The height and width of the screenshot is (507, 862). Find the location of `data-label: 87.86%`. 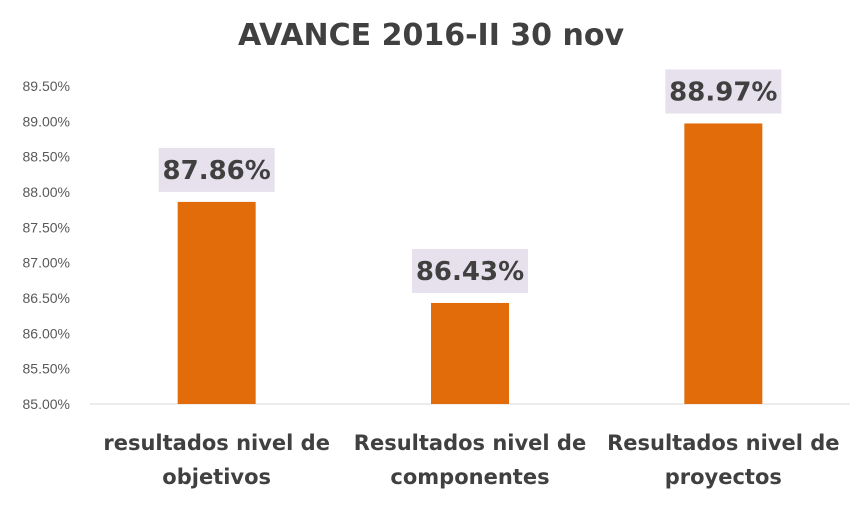

data-label: 87.86% is located at coordinates (217, 171).